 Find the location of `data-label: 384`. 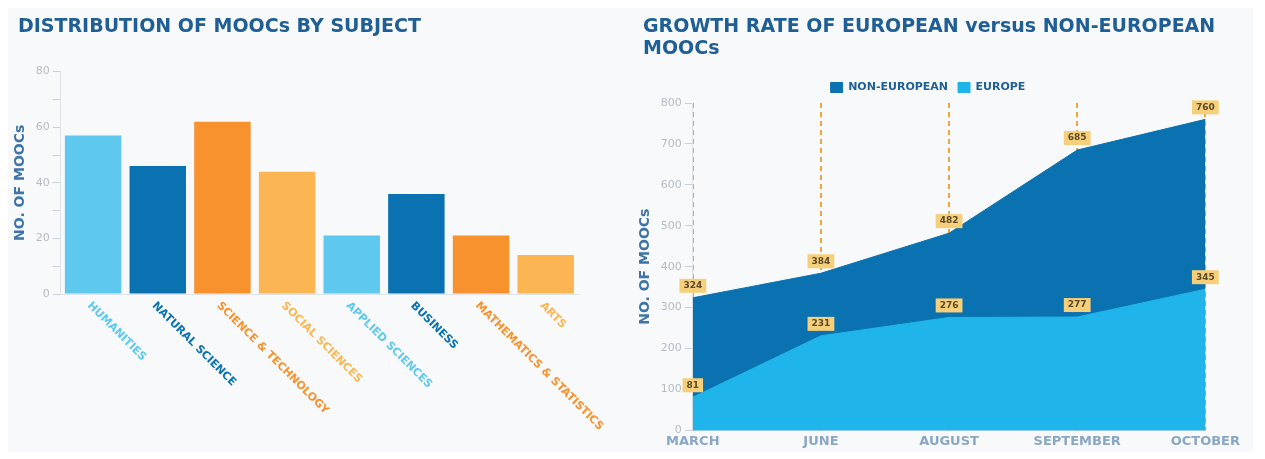

data-label: 384 is located at coordinates (821, 260).